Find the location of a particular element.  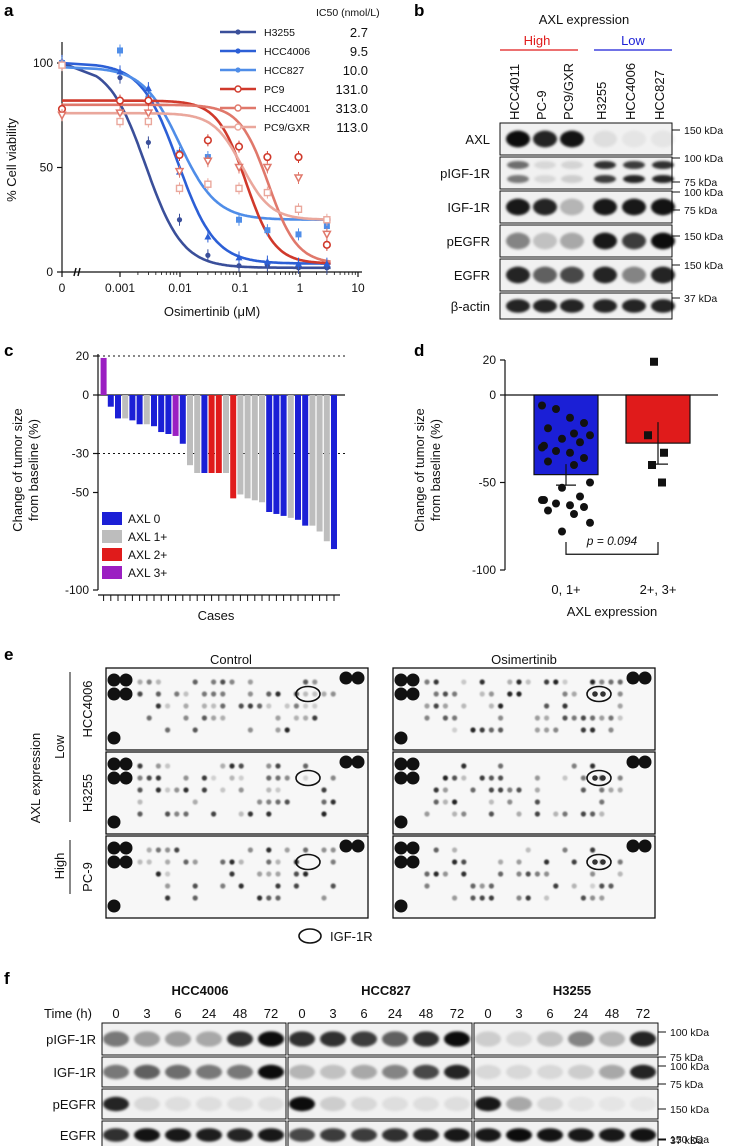

panel-a-y-tick-label: 100 is located at coordinates (43, 63).